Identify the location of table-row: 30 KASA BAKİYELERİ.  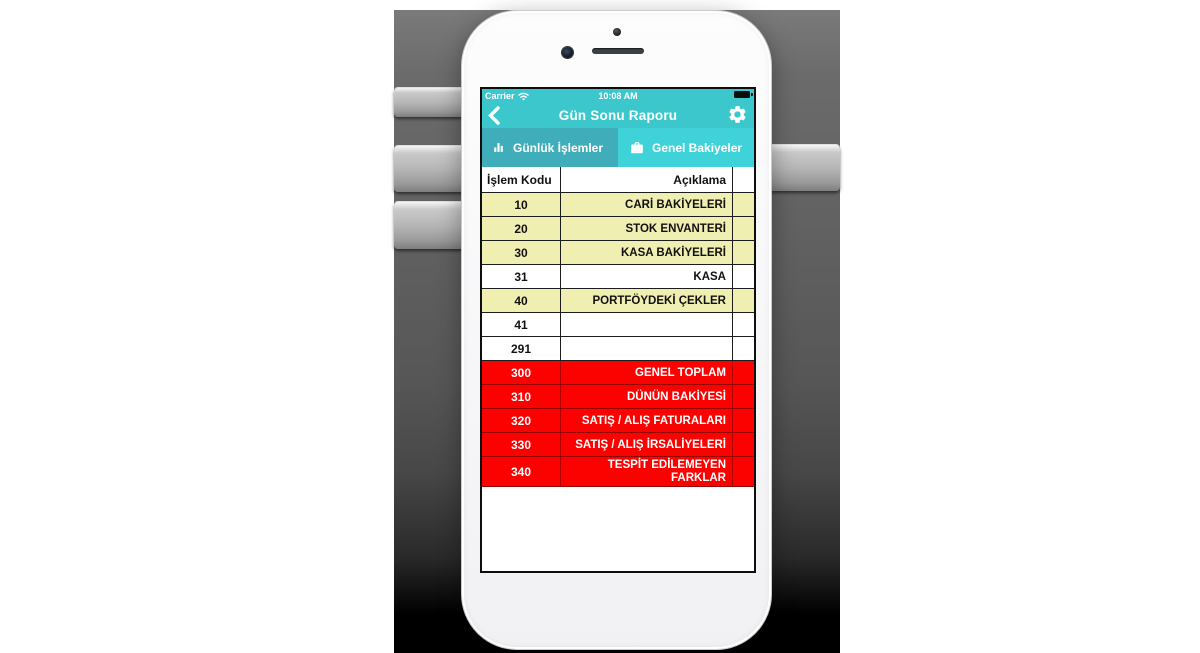
(618, 253).